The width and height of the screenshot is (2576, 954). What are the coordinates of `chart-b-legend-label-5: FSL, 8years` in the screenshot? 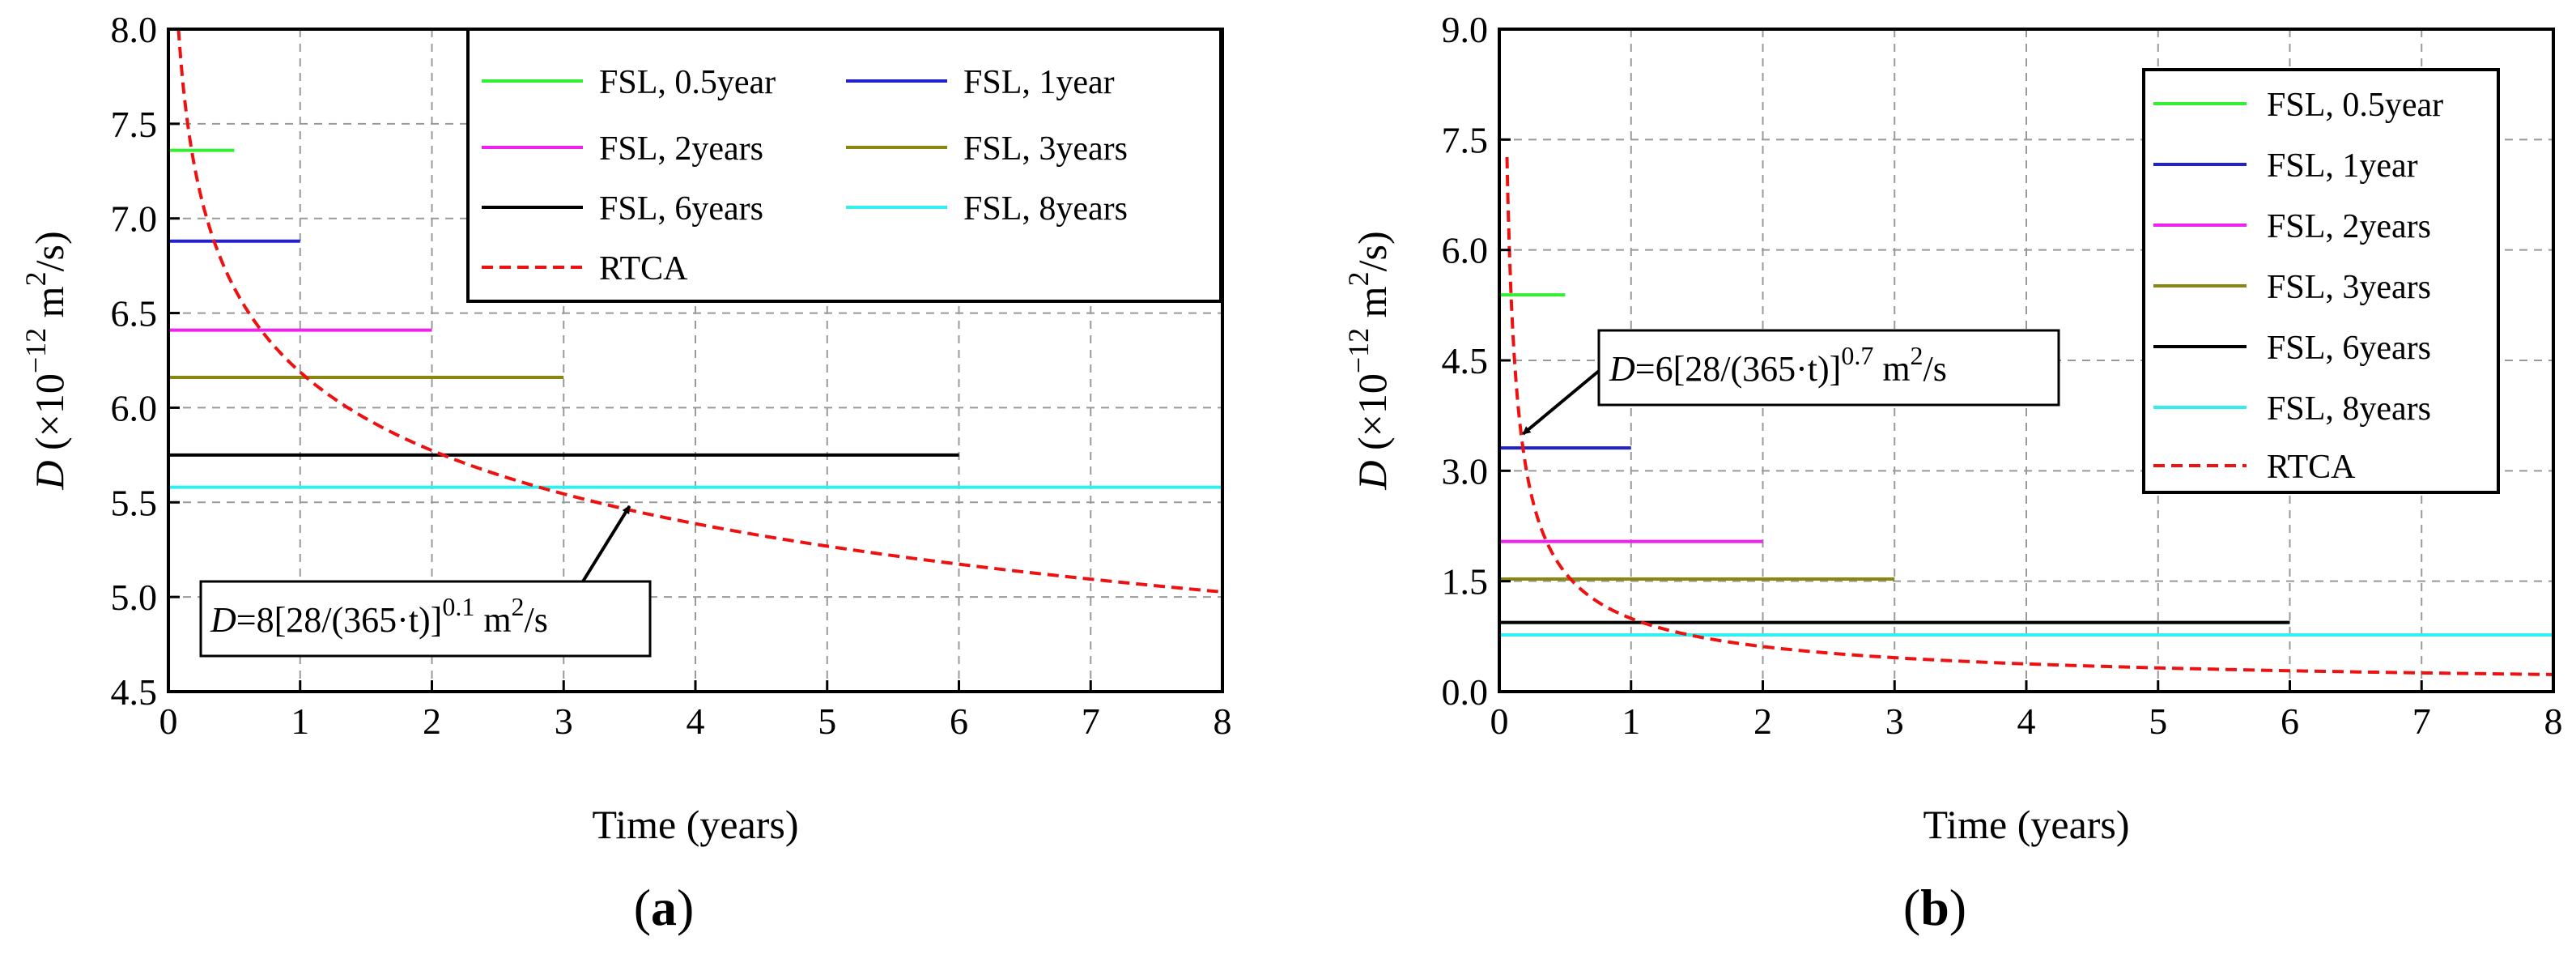 It's located at (2349, 409).